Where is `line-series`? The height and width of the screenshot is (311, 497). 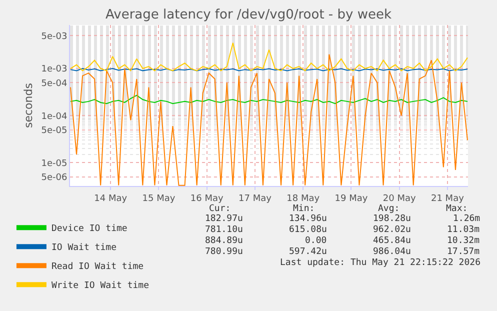 line-series is located at coordinates (269, 99).